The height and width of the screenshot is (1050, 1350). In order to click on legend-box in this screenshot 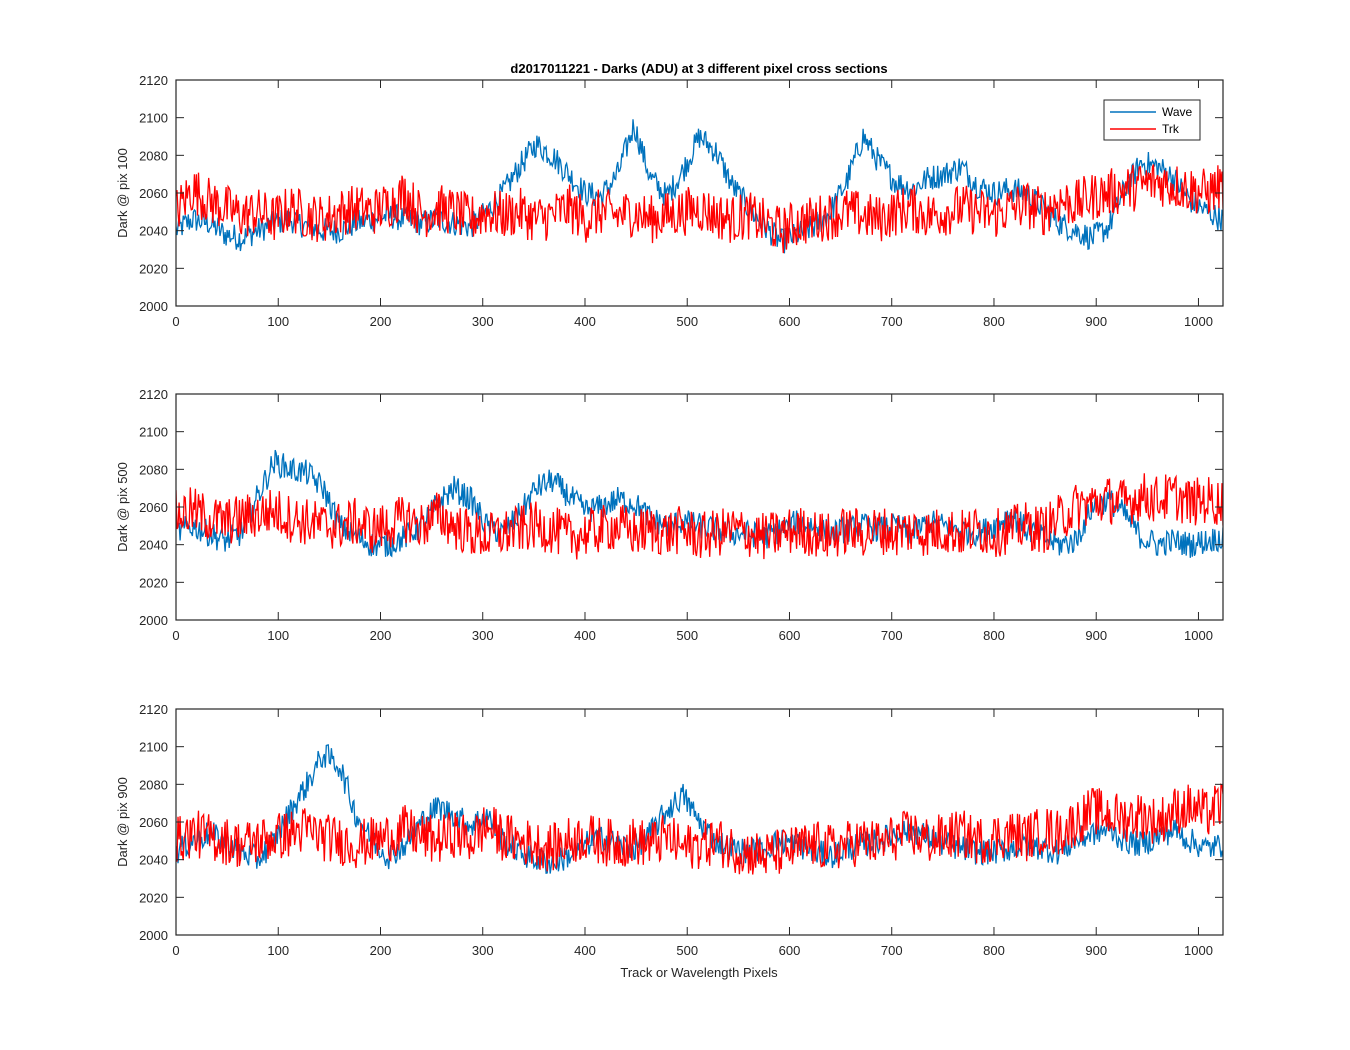, I will do `click(1152, 120)`.